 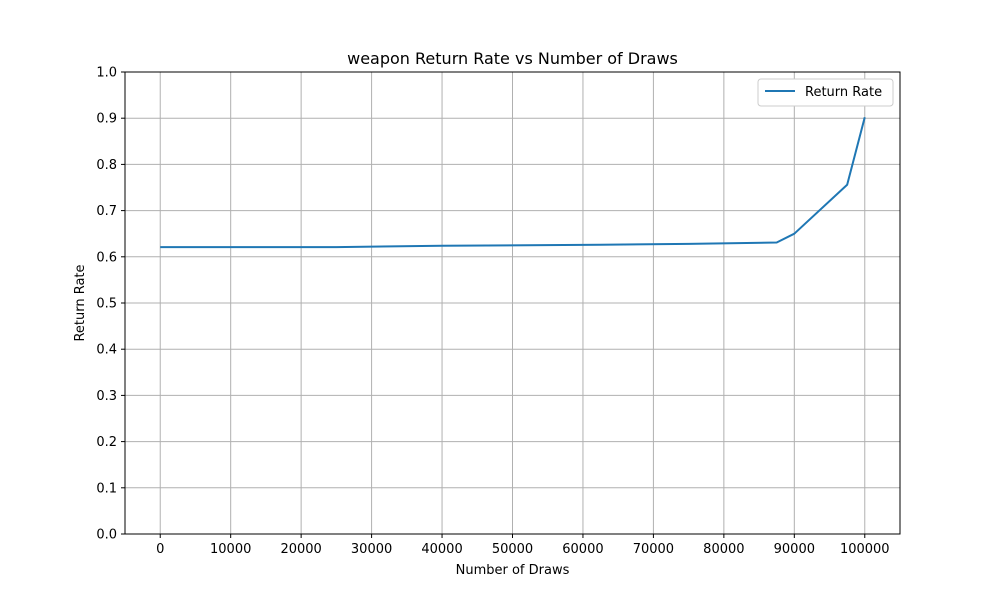 What do you see at coordinates (106, 257) in the screenshot?
I see `y-tick-label: 0.6` at bounding box center [106, 257].